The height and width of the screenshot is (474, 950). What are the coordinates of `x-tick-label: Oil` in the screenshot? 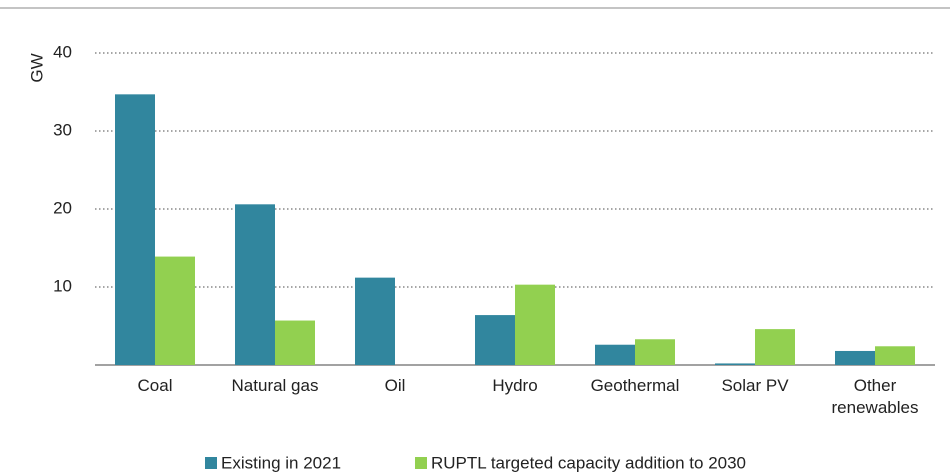 It's located at (395, 385).